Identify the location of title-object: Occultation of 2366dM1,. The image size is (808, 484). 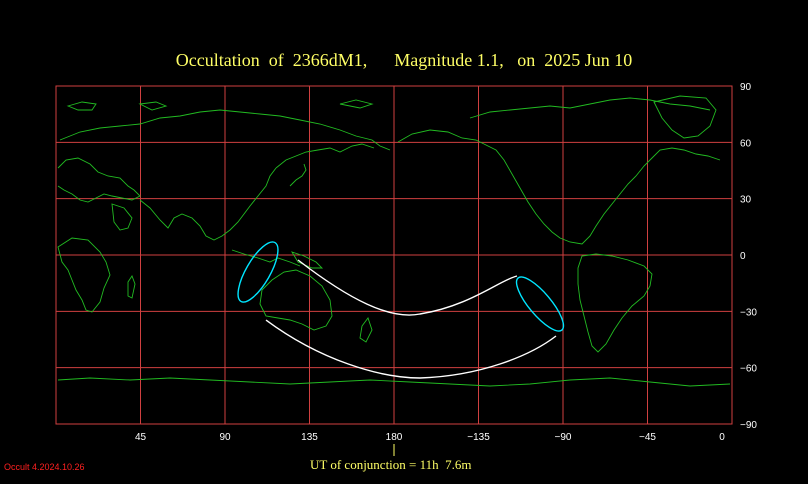
(271, 60).